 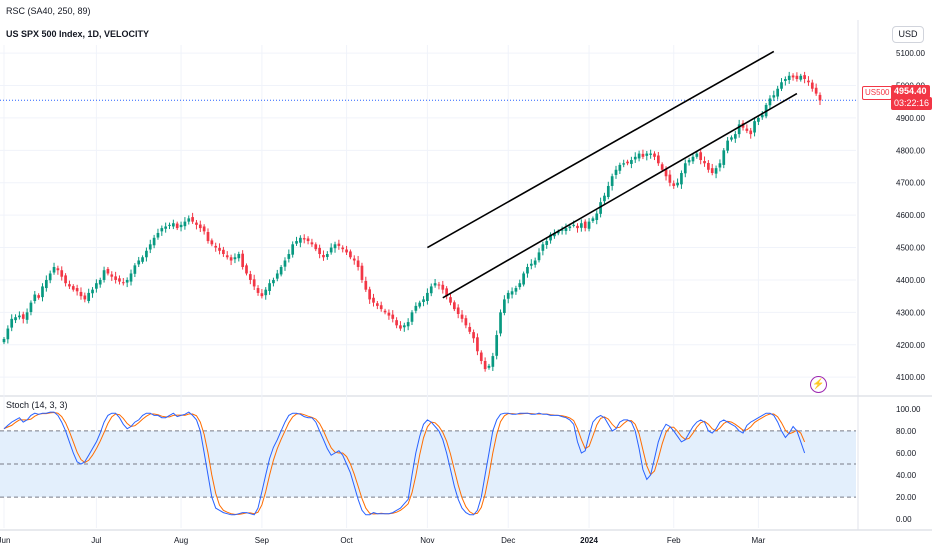 I want to click on indicator-legend: RSC (SA40, 250, 89), so click(x=48, y=11).